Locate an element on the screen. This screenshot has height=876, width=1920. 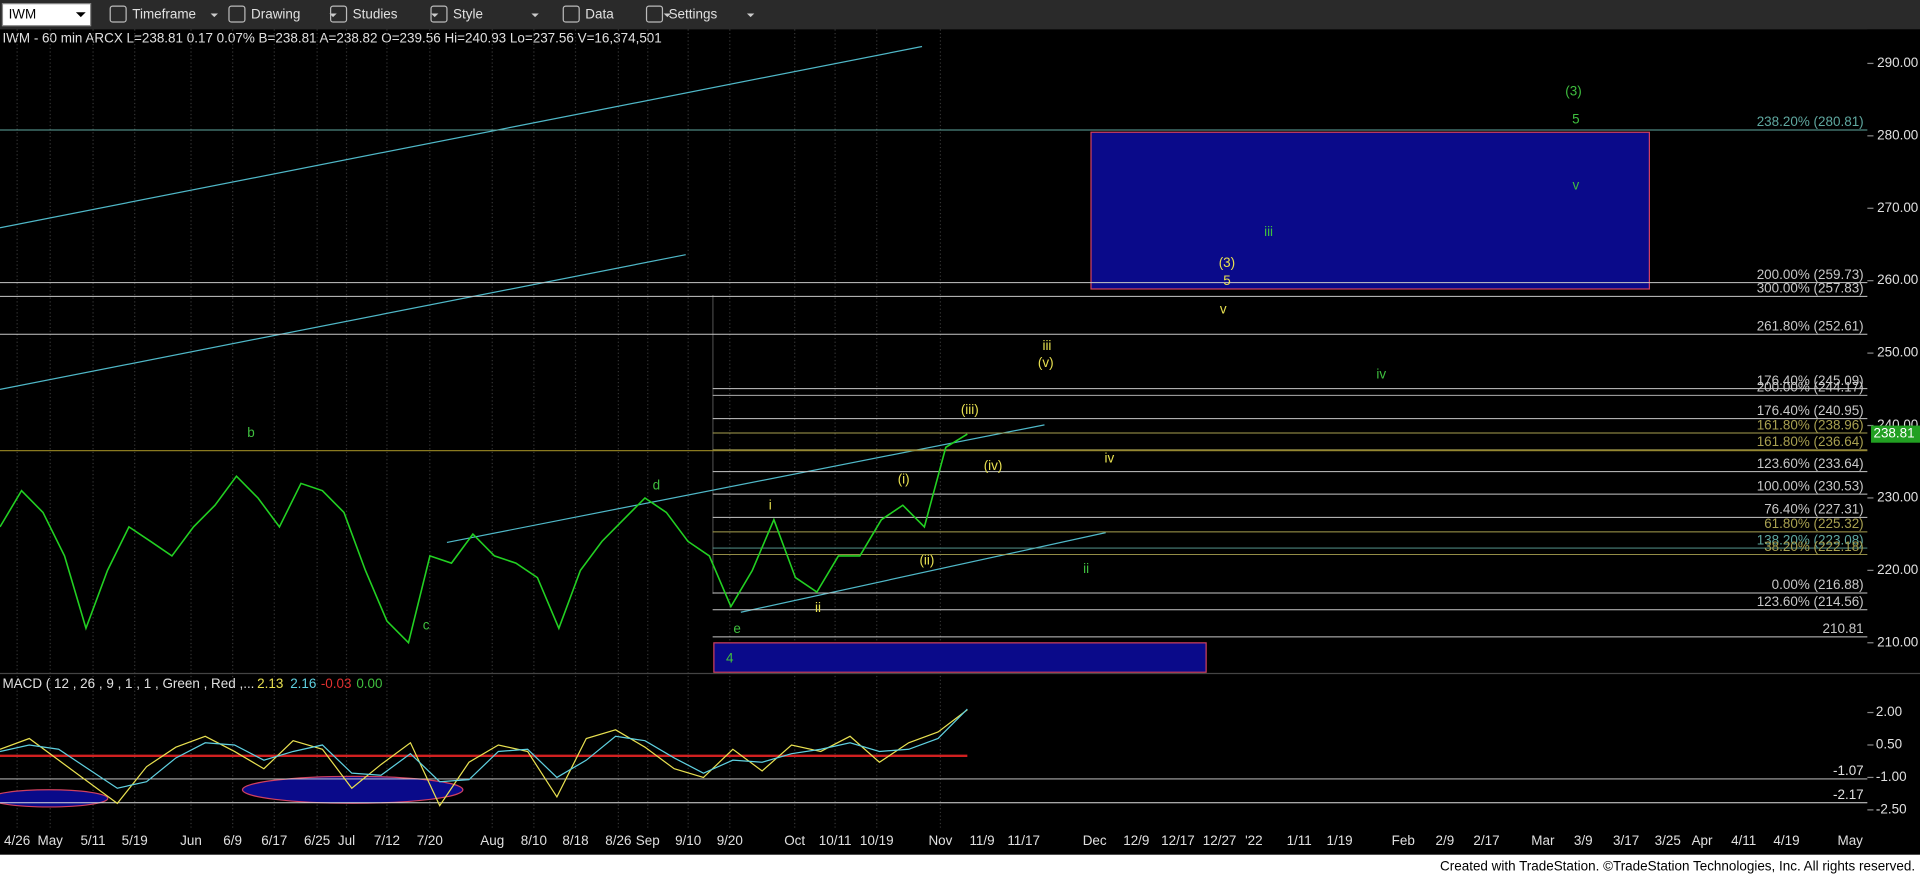
toolbar-button: Style is located at coordinates (468, 13).